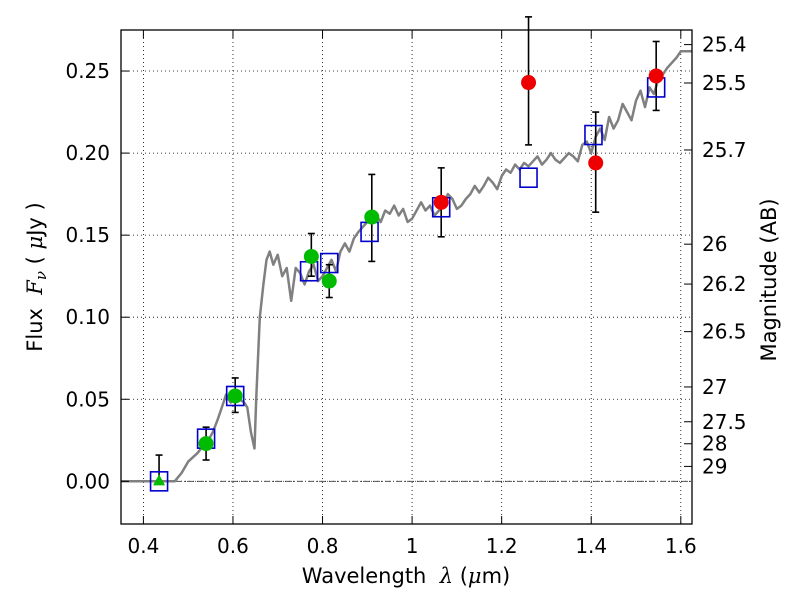 The image size is (800, 600). Describe the element at coordinates (714, 444) in the screenshot. I see `y2-tick-label: 28` at that location.